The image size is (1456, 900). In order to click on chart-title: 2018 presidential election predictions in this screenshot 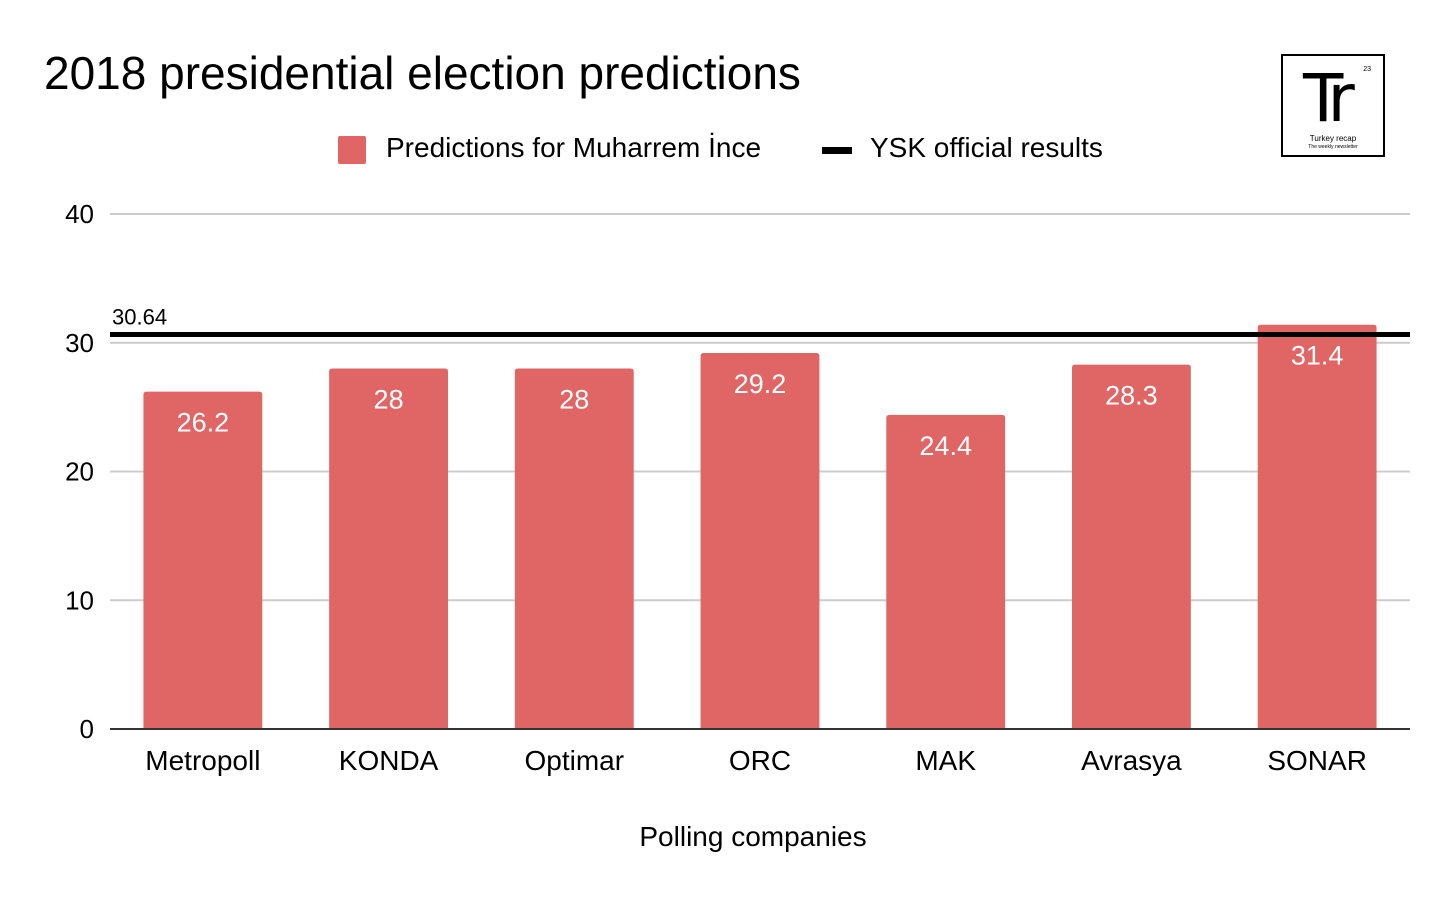, I will do `click(422, 73)`.